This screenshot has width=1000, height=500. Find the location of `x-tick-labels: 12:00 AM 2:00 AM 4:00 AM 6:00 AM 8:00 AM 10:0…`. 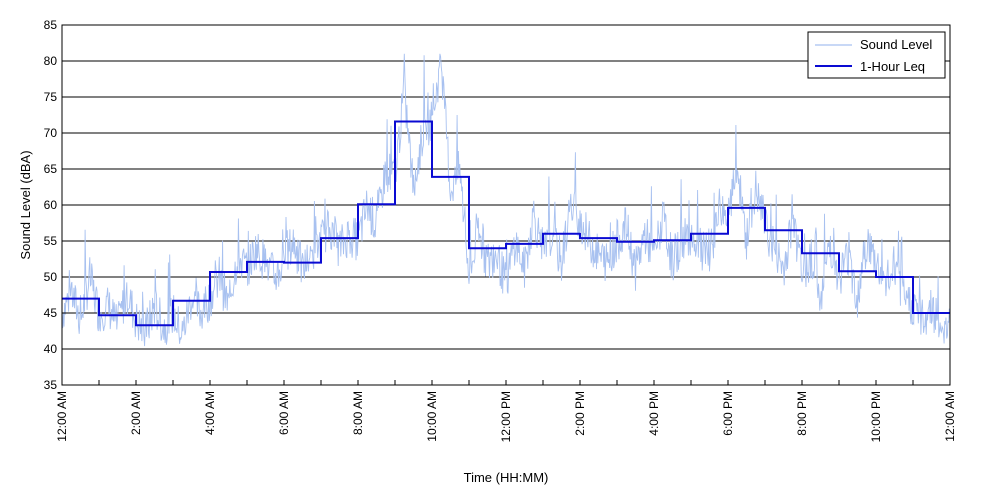

x-tick-labels: 12:00 AM 2:00 AM 4:00 AM 6:00 AM 8:00 AM 10:0… is located at coordinates (506, 416).